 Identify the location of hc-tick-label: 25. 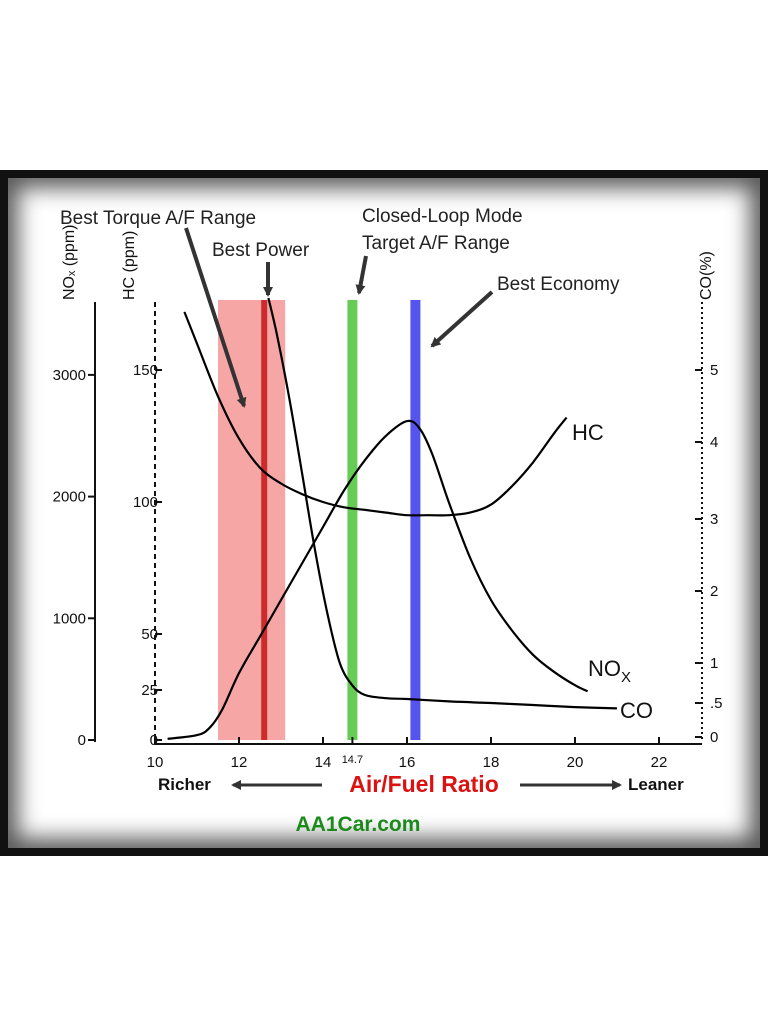
(149, 690).